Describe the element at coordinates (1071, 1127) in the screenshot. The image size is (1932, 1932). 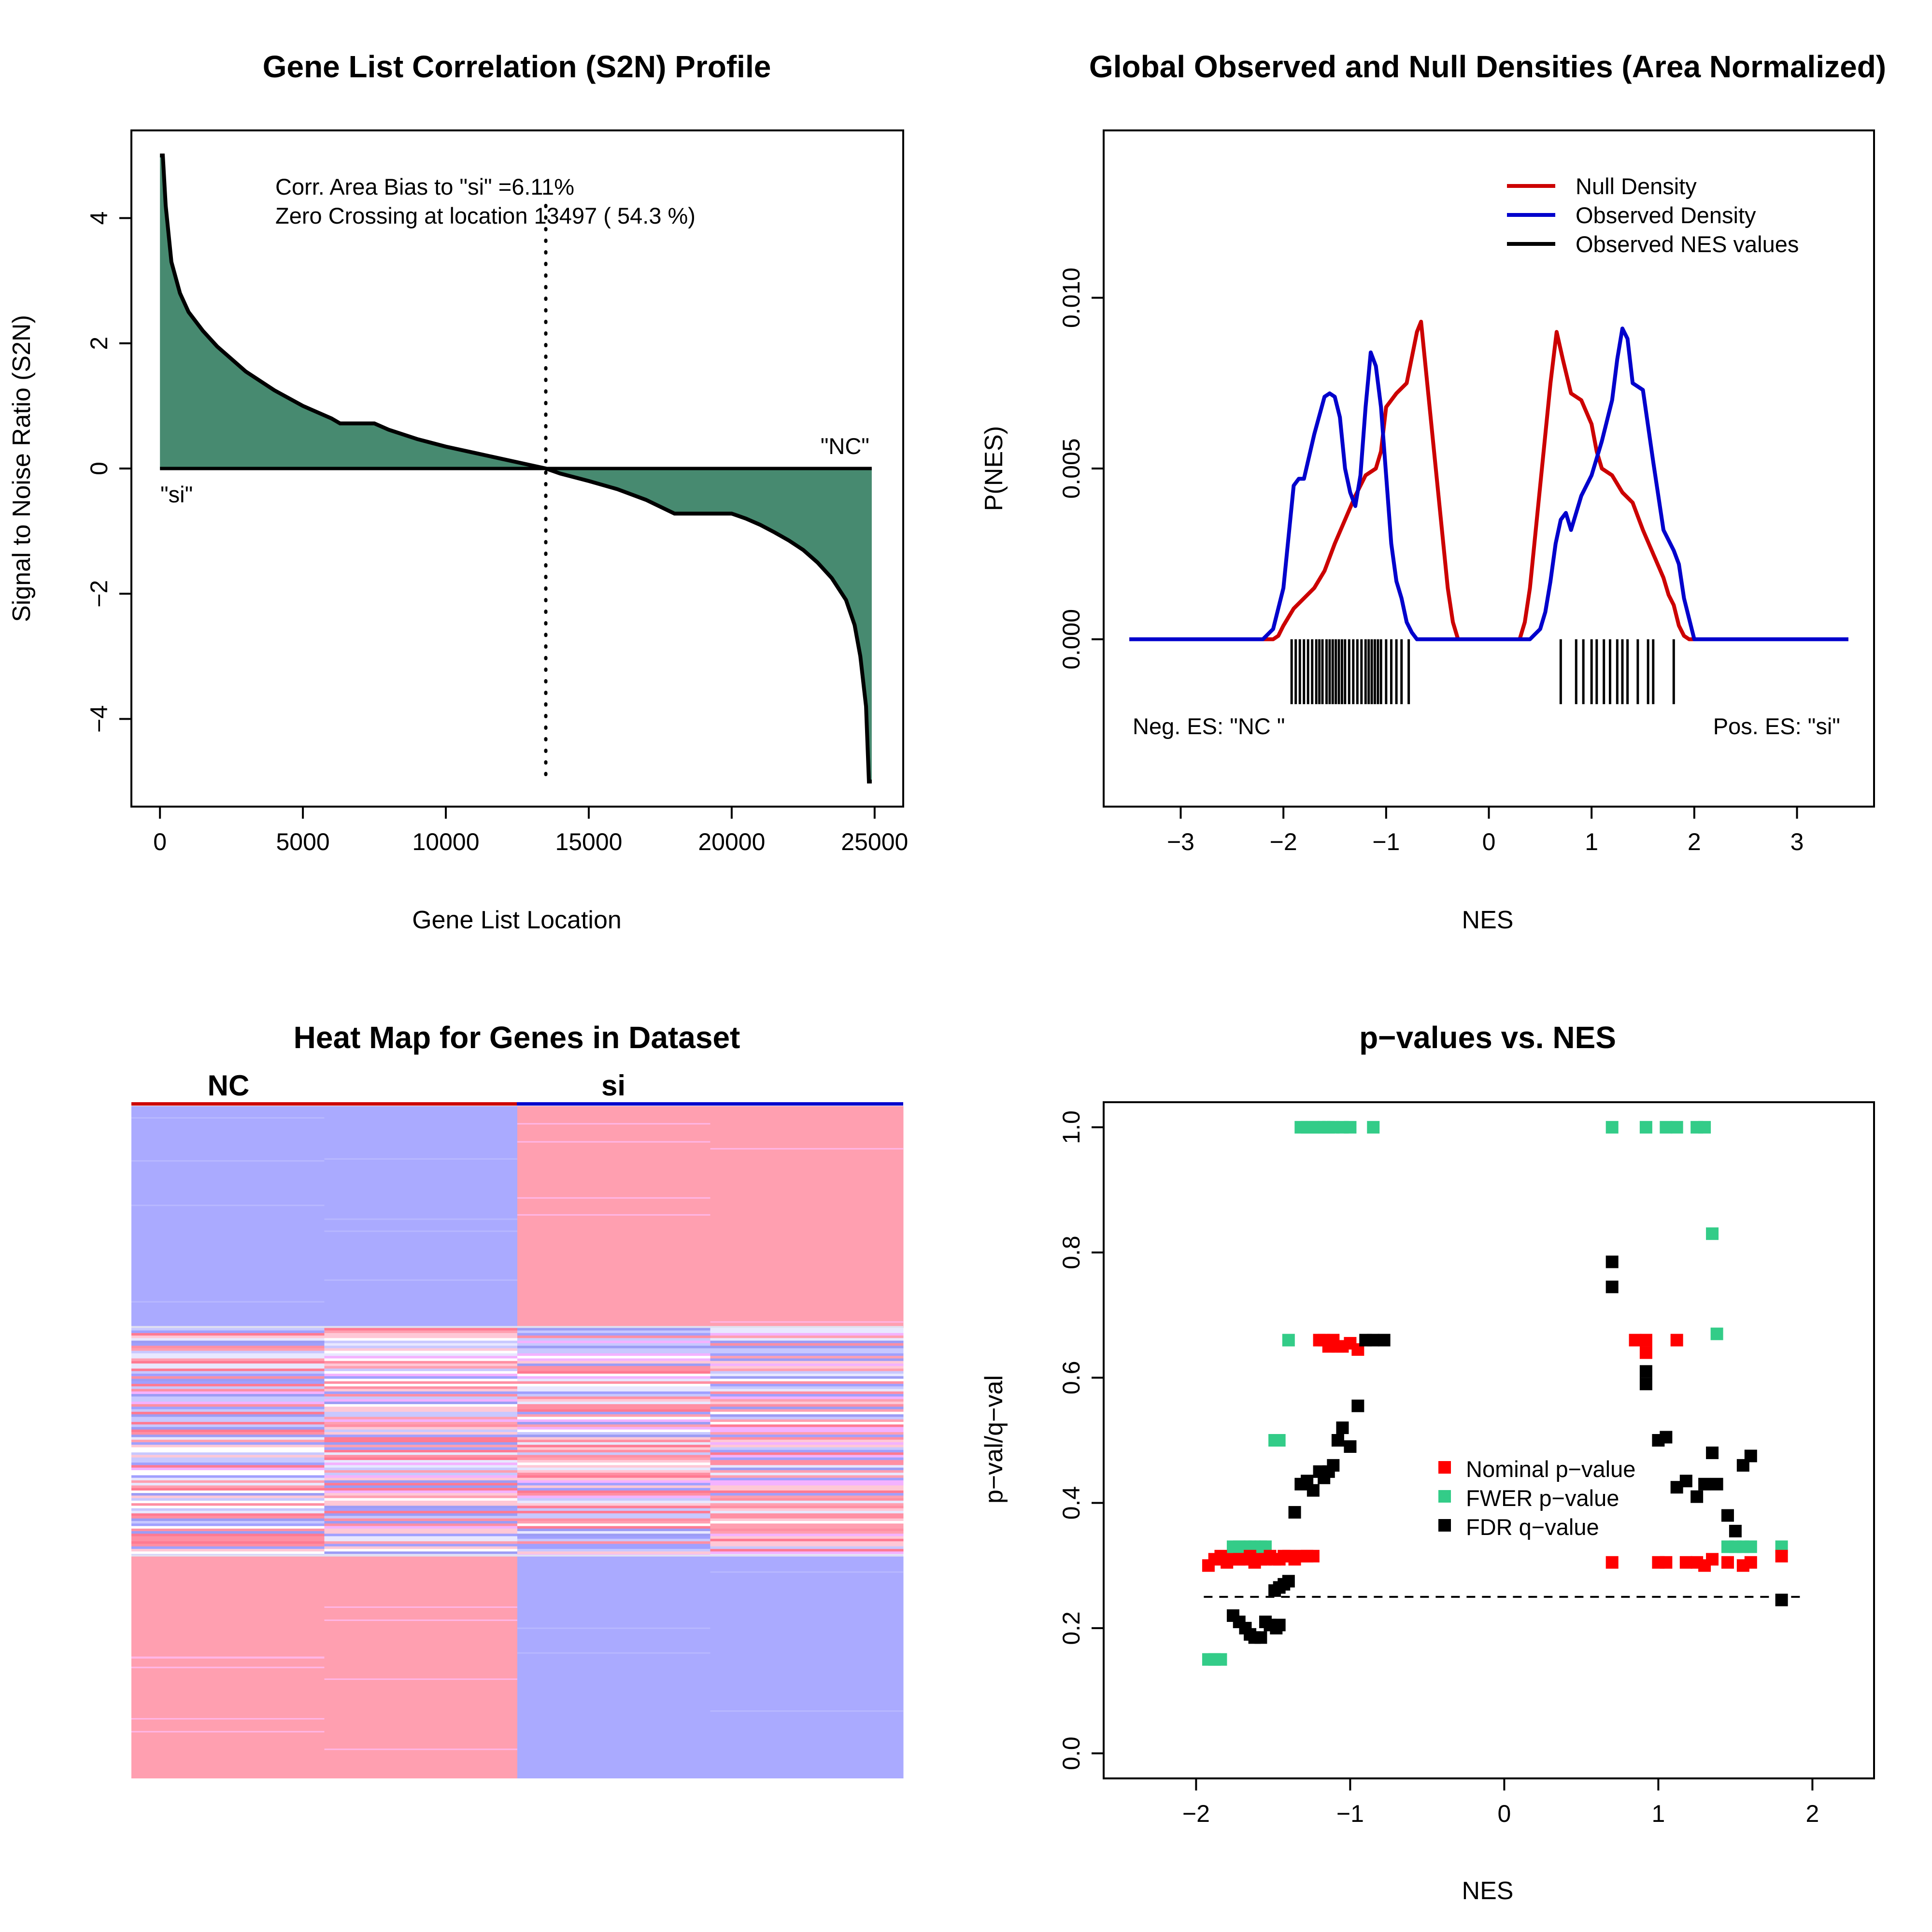
I see `y-tick-label: 1.0` at that location.